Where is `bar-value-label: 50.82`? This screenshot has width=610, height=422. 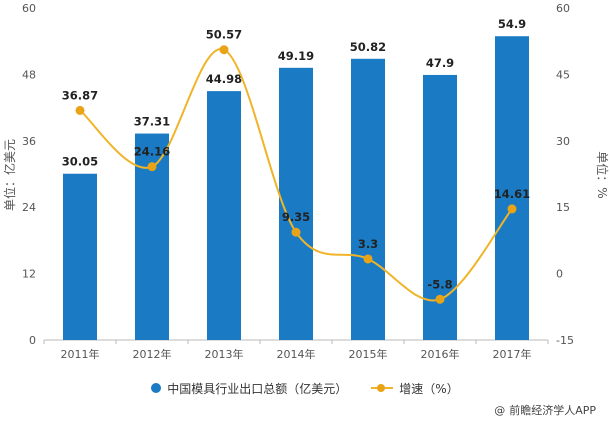
bar-value-label: 50.82 is located at coordinates (368, 47).